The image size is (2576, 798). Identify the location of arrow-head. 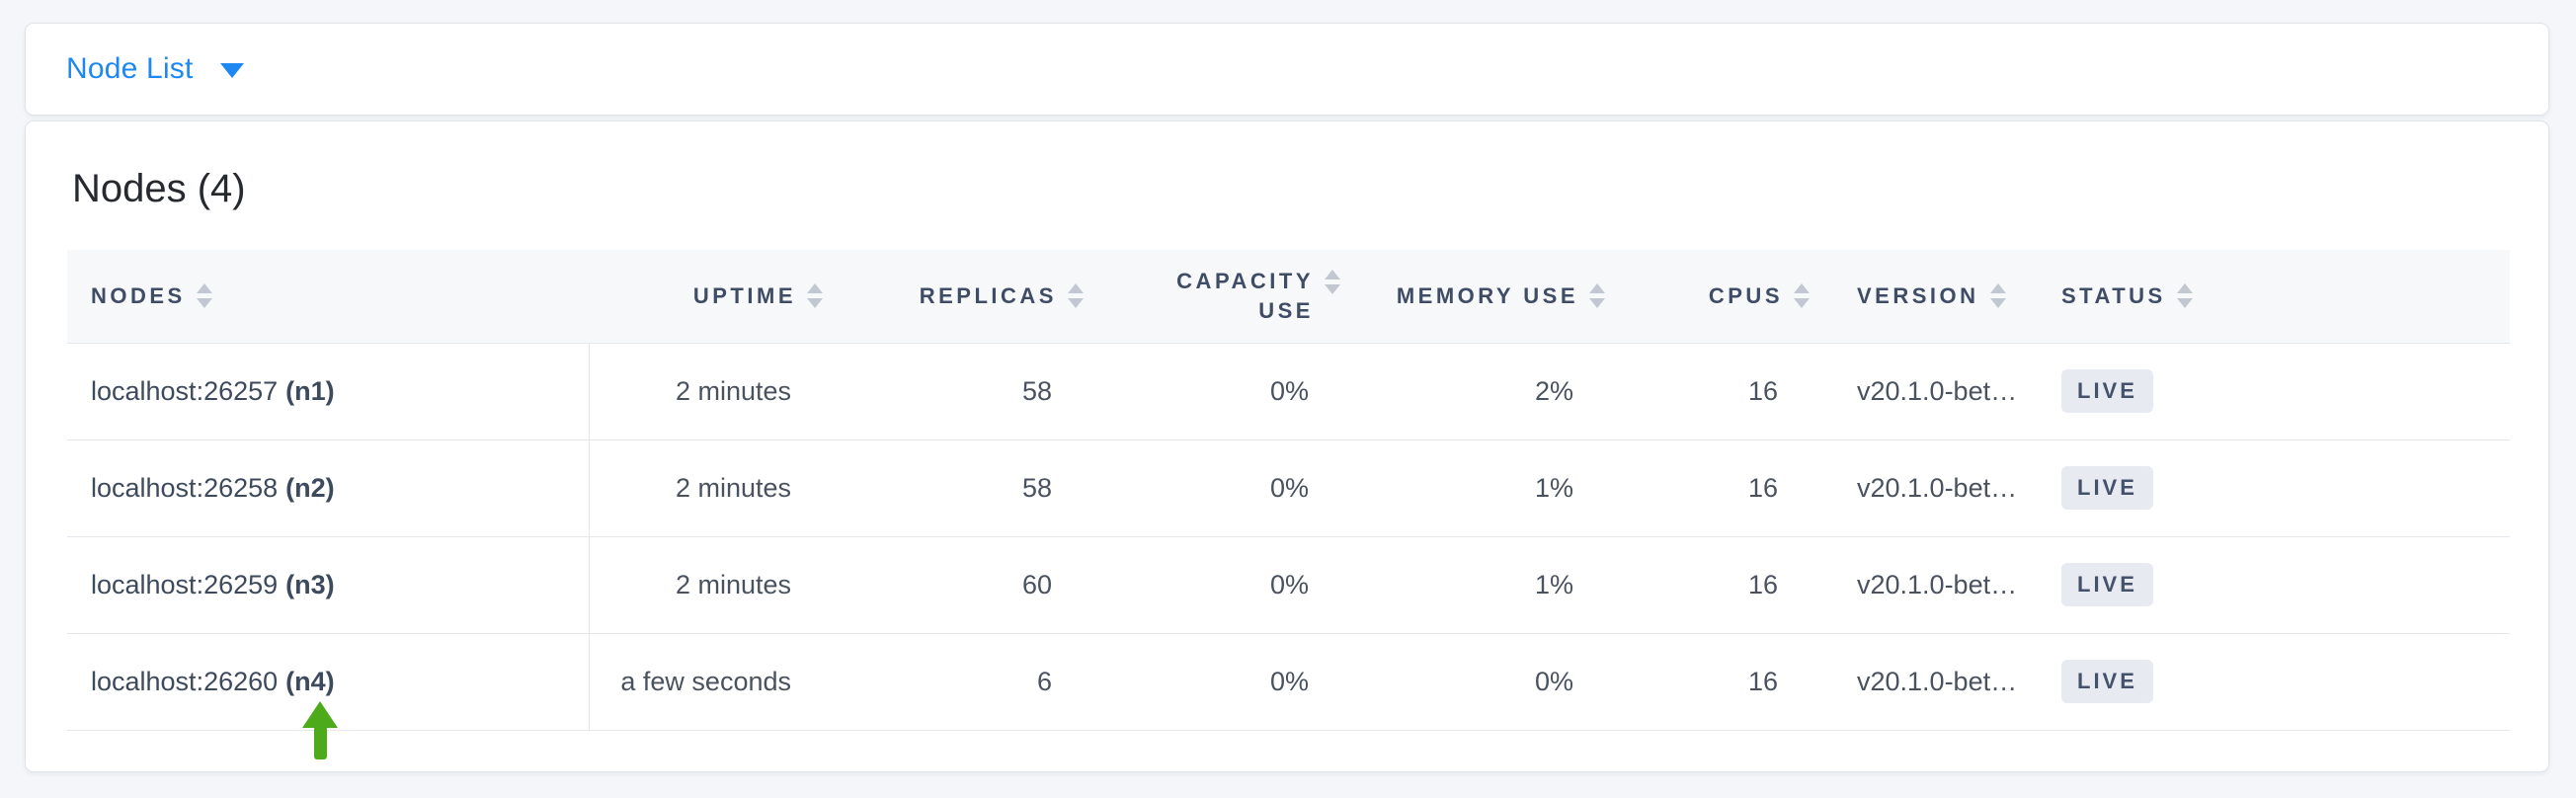
(320, 714).